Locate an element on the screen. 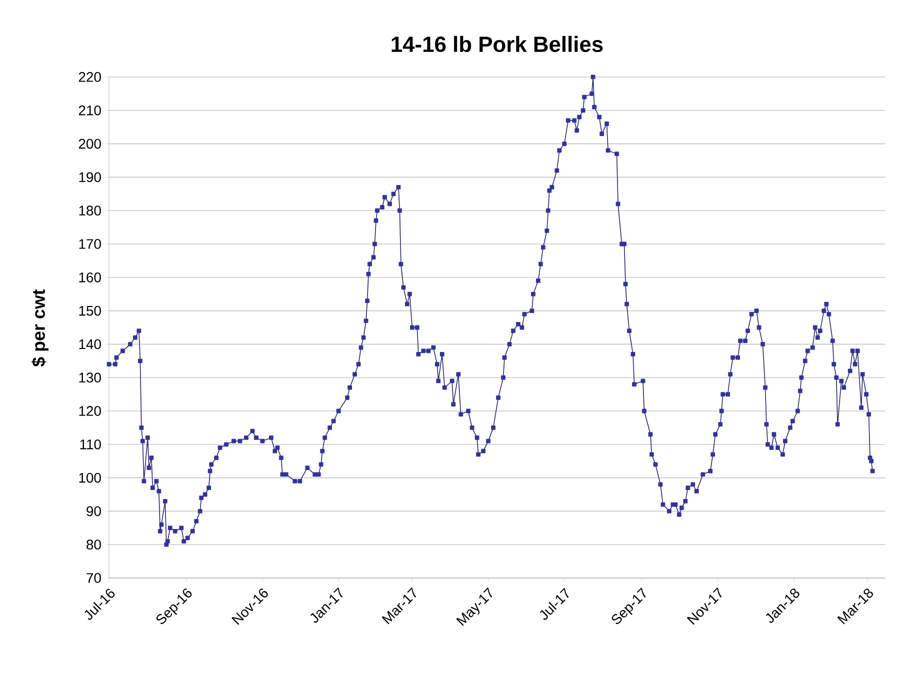  y-tick-label: 210 is located at coordinates (89, 110).